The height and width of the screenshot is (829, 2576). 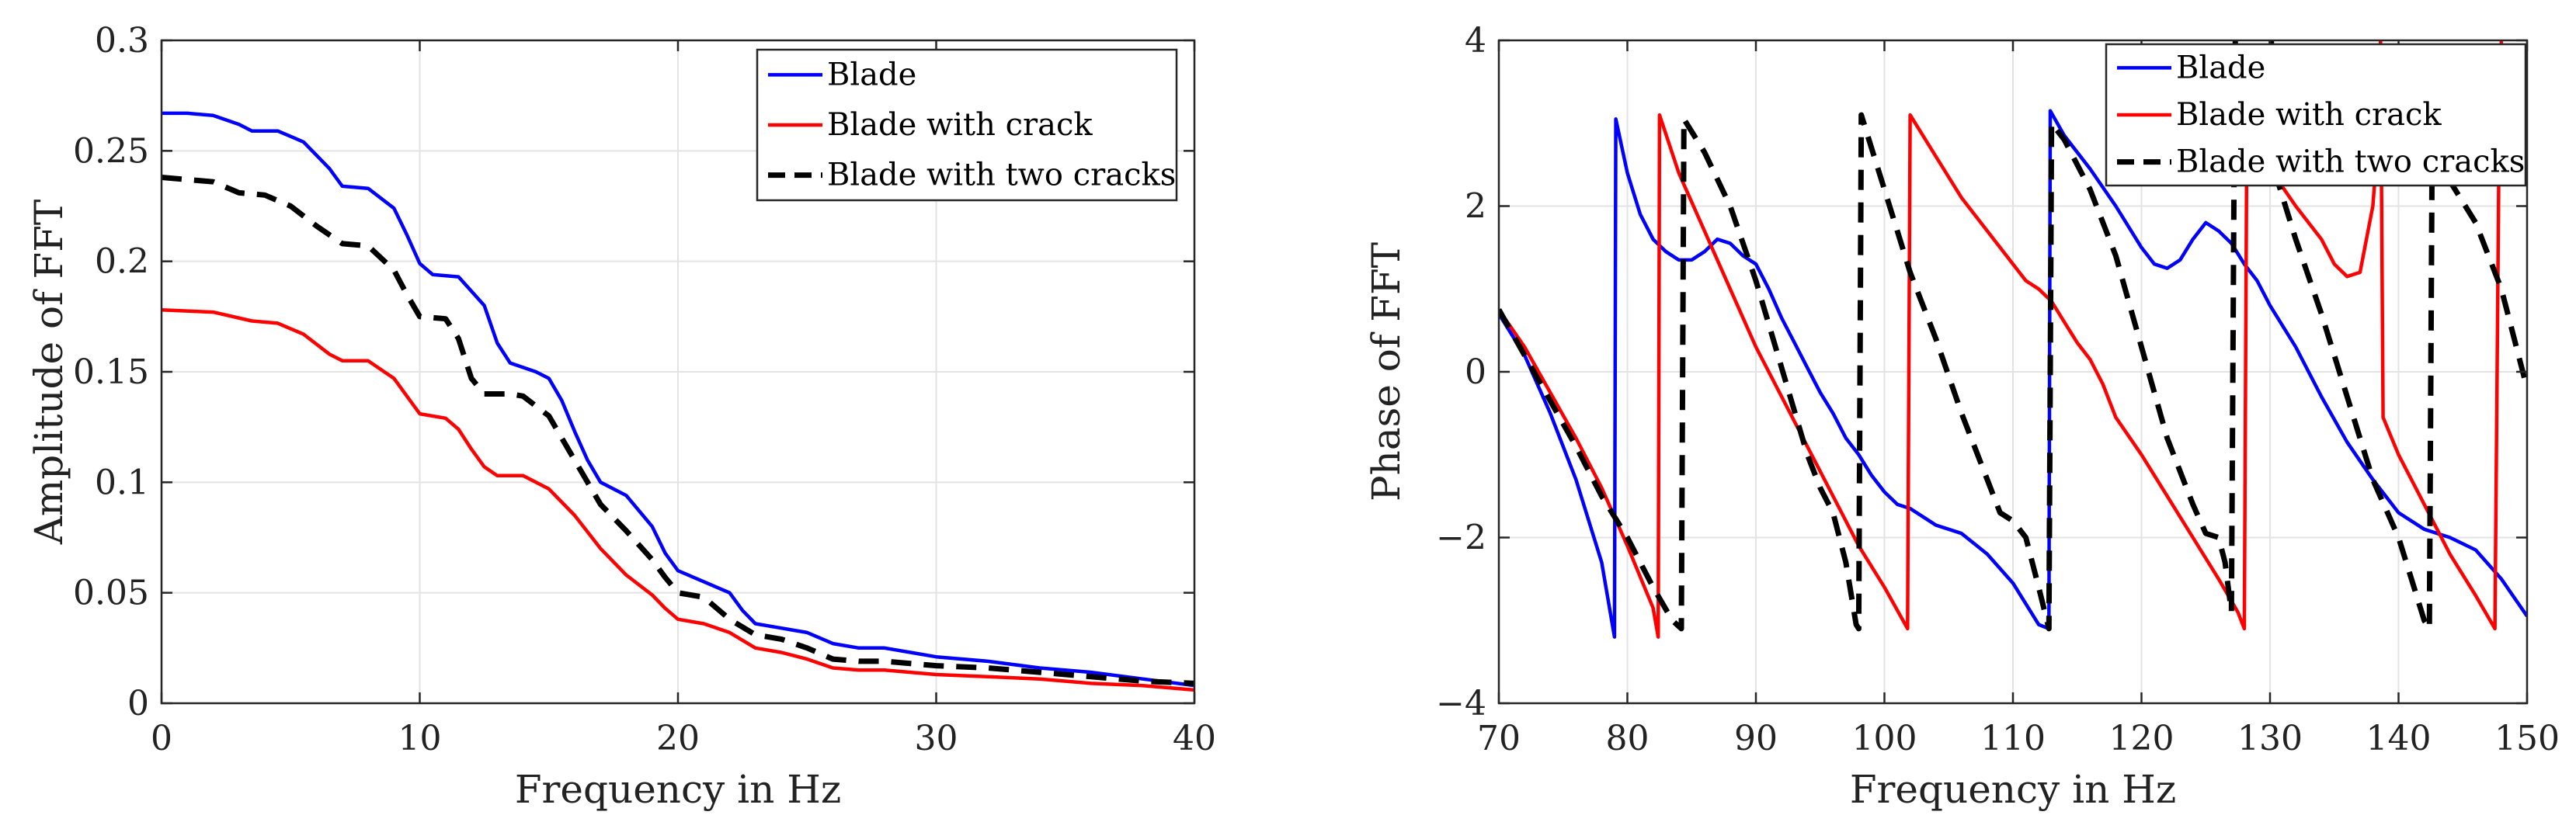 What do you see at coordinates (111, 593) in the screenshot?
I see `amp-y-tick-label: 0.05` at bounding box center [111, 593].